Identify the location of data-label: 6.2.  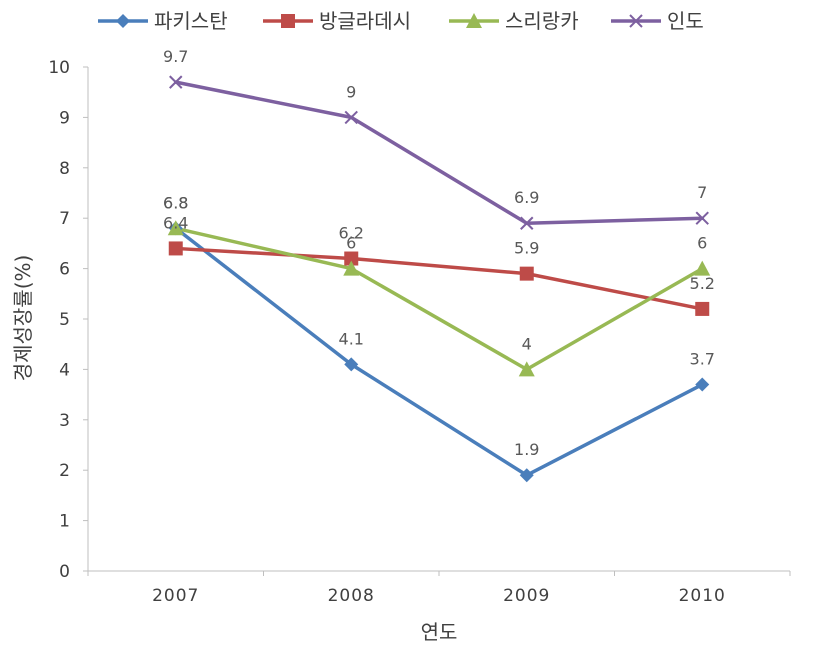
(351, 233).